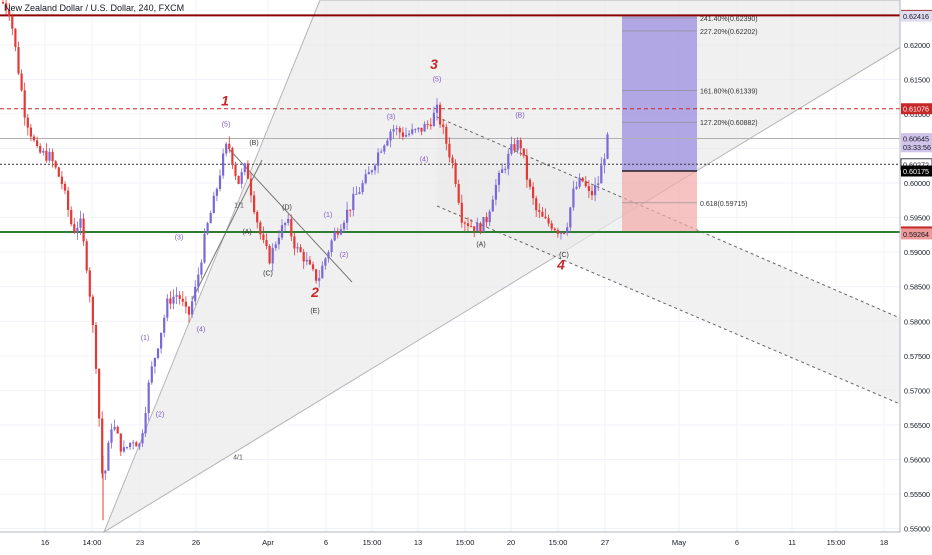  I want to click on wave-minor-label: (2), so click(160, 415).